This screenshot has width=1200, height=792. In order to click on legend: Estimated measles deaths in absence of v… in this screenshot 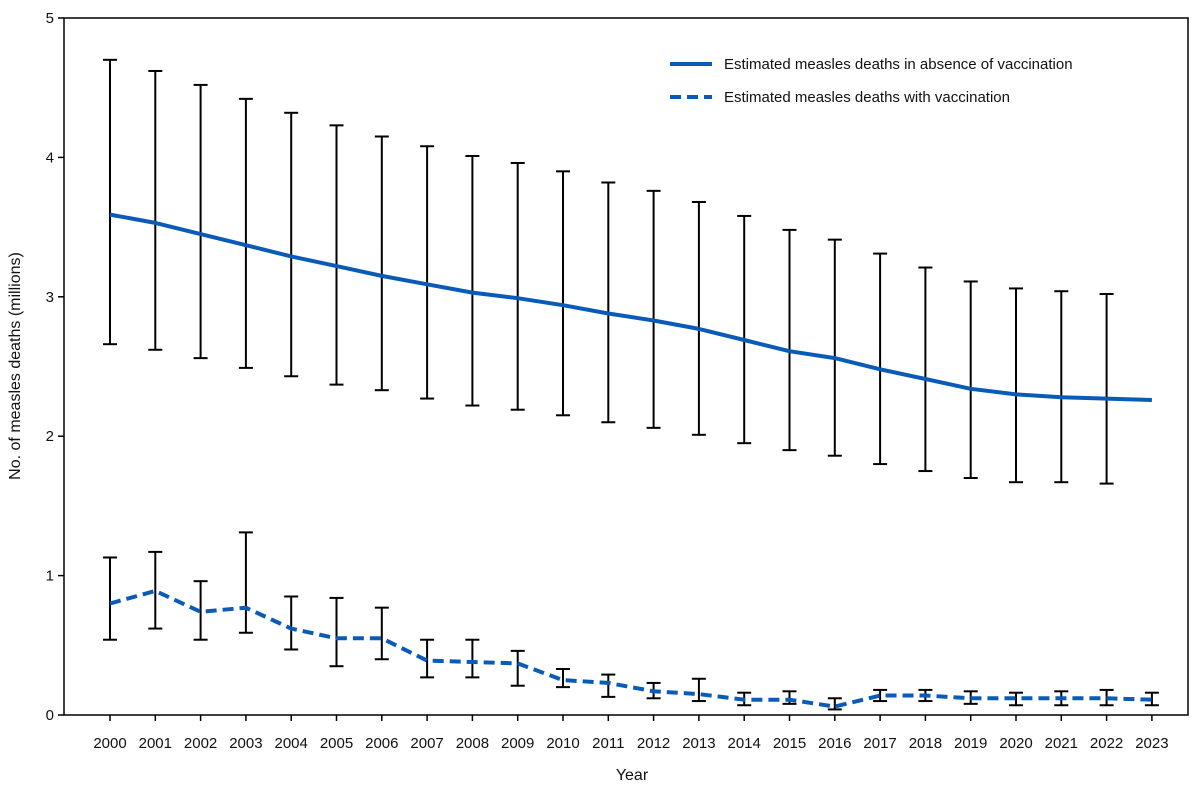, I will do `click(871, 81)`.